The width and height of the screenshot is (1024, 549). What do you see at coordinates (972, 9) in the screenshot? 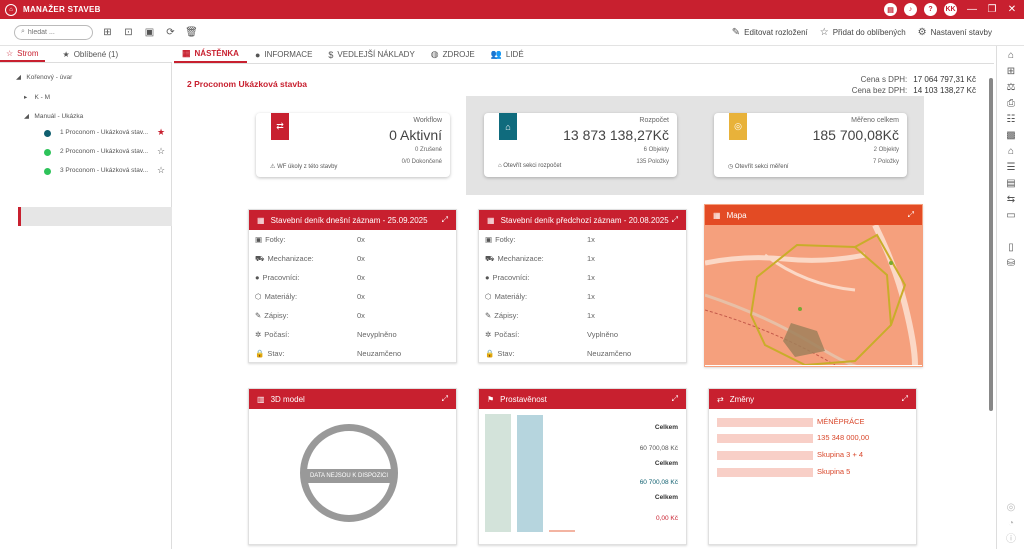
I see `minimize-button: —` at bounding box center [972, 9].